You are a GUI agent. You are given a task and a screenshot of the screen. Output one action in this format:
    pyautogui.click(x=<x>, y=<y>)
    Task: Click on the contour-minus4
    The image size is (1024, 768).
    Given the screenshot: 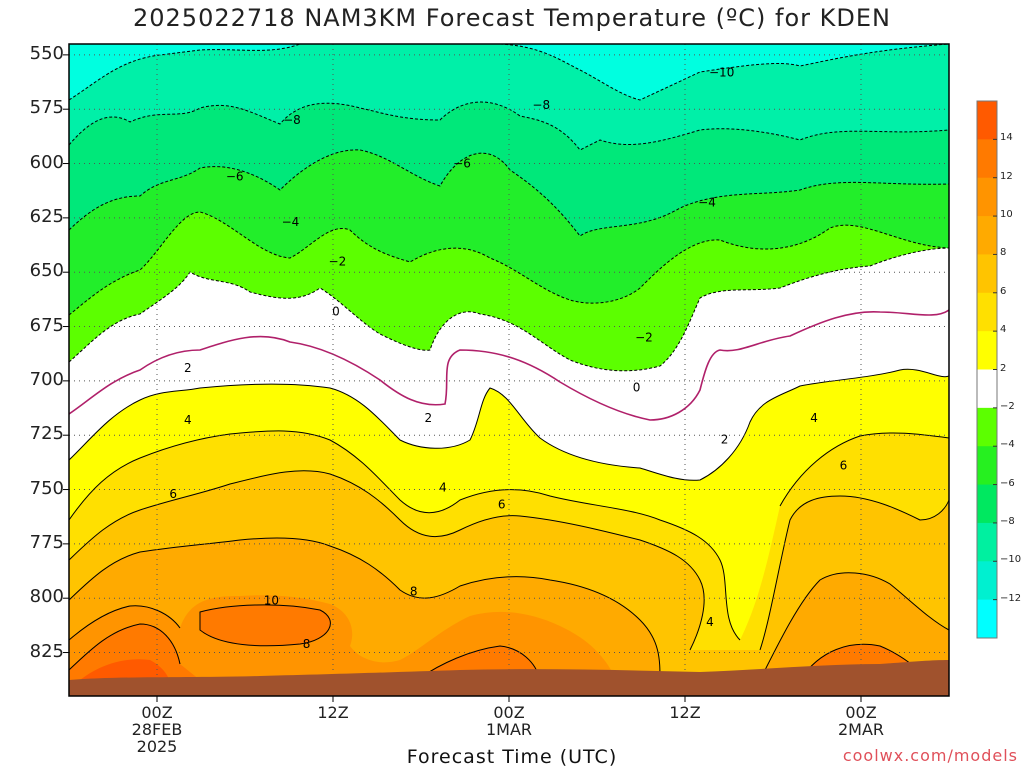 What is the action you would take?
    pyautogui.click(x=509, y=263)
    